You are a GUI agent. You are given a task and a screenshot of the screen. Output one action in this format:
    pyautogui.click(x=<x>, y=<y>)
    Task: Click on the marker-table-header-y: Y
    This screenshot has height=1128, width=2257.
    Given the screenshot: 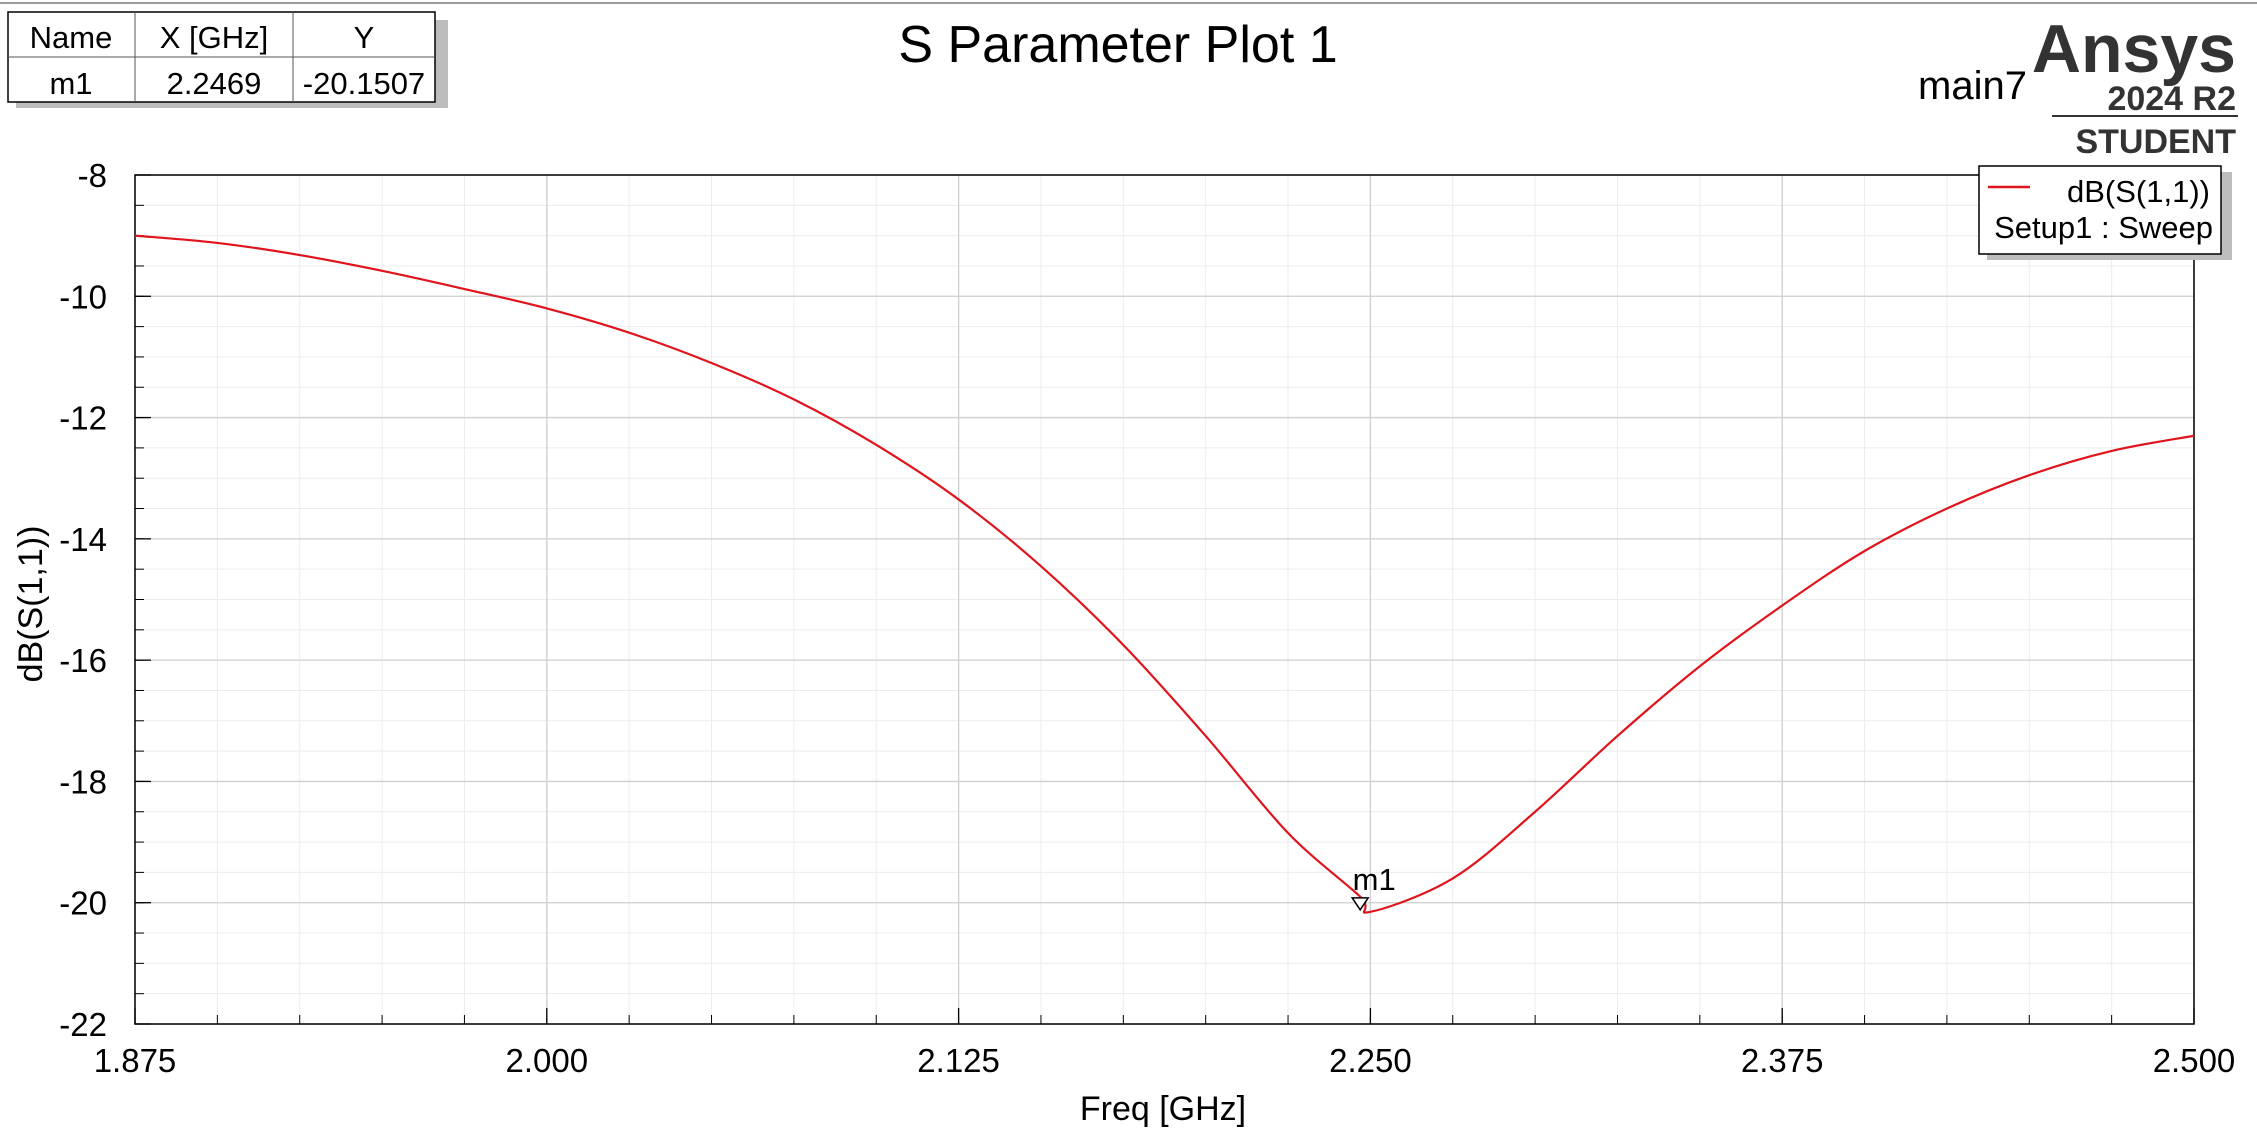 What is the action you would take?
    pyautogui.click(x=364, y=37)
    